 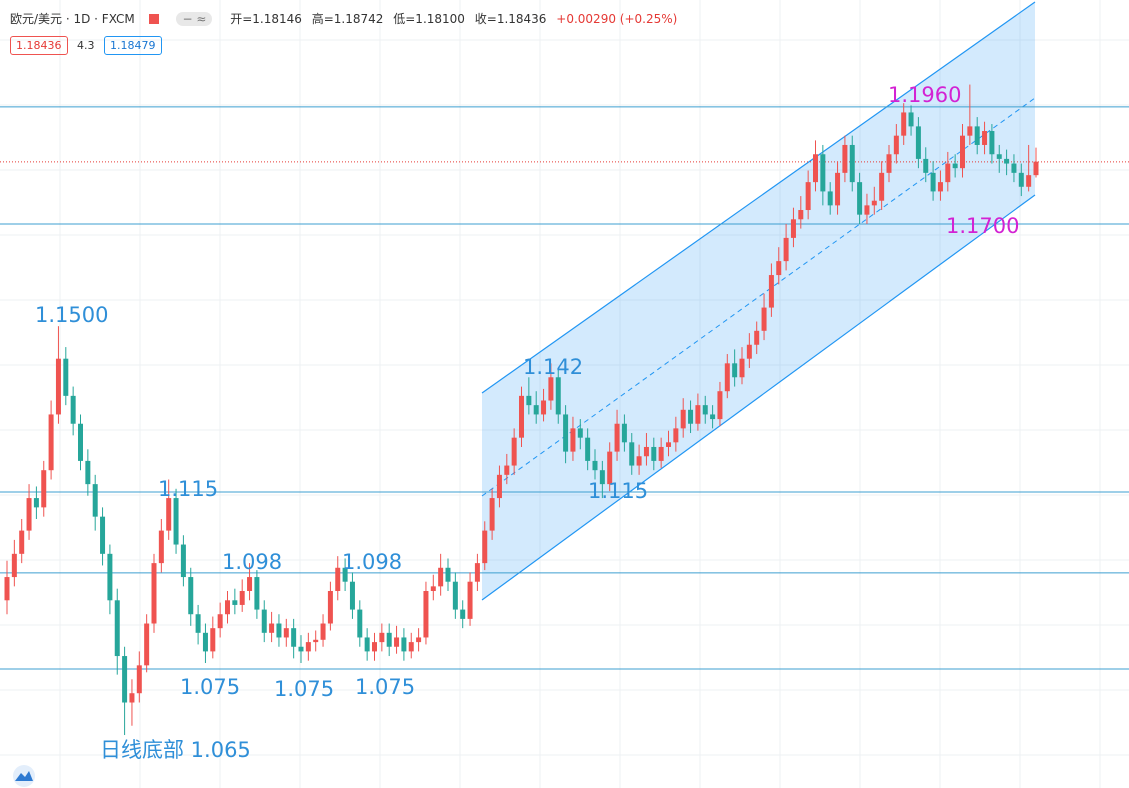 What do you see at coordinates (71, 315) in the screenshot?
I see `annotation: 1.1500` at bounding box center [71, 315].